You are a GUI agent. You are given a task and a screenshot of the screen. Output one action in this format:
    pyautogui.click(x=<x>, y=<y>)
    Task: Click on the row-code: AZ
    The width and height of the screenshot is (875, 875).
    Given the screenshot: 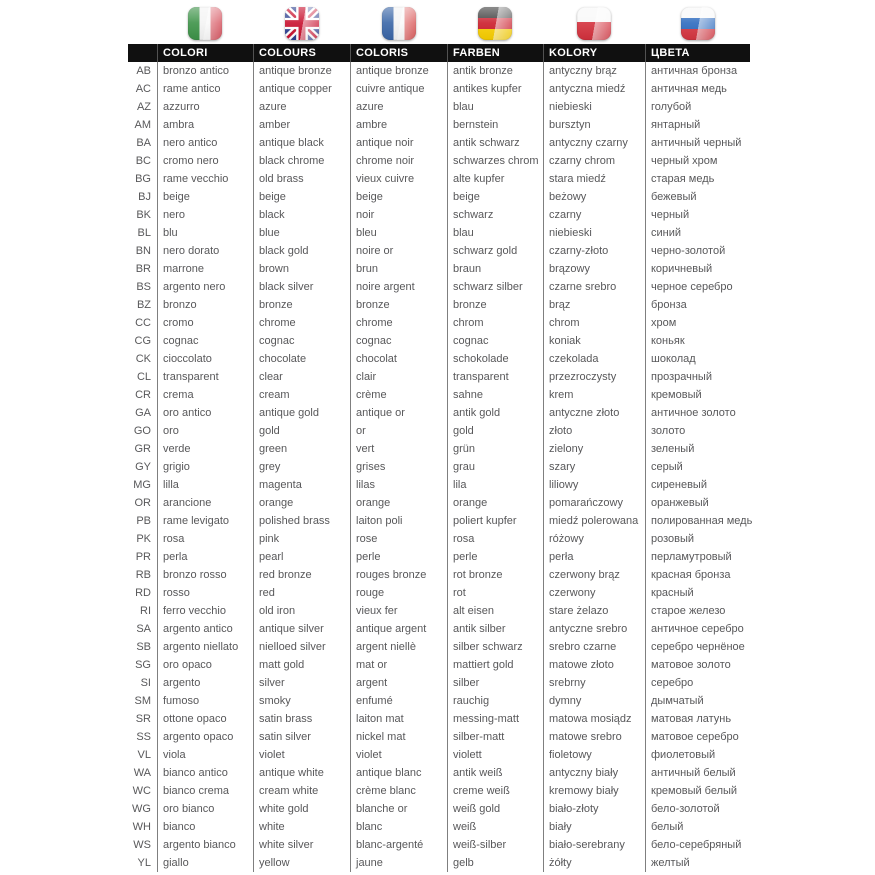 What is the action you would take?
    pyautogui.click(x=143, y=107)
    